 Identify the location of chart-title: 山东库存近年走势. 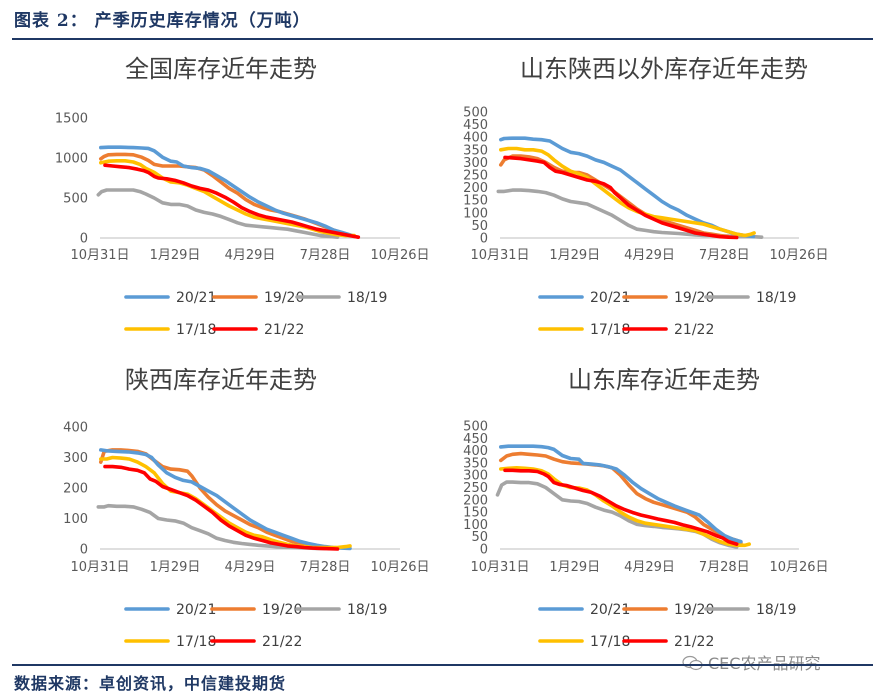
(664, 380).